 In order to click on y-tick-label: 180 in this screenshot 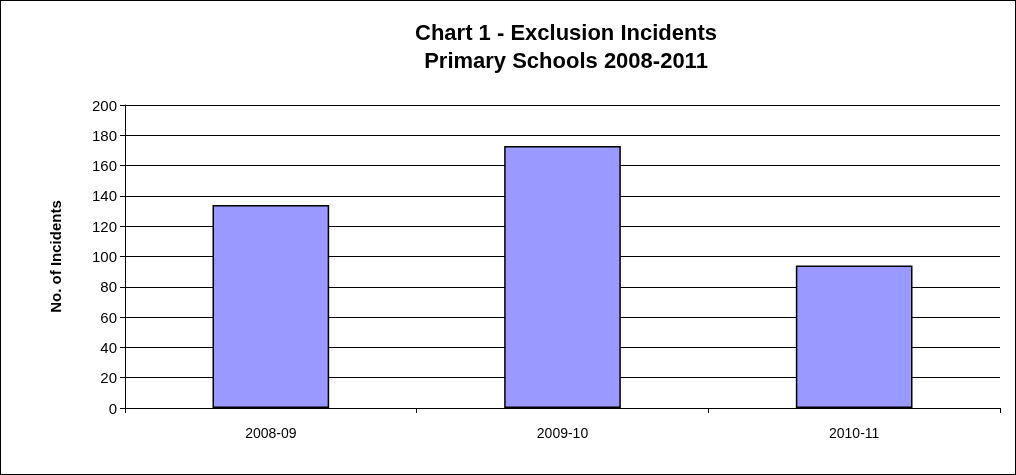, I will do `click(104, 135)`.